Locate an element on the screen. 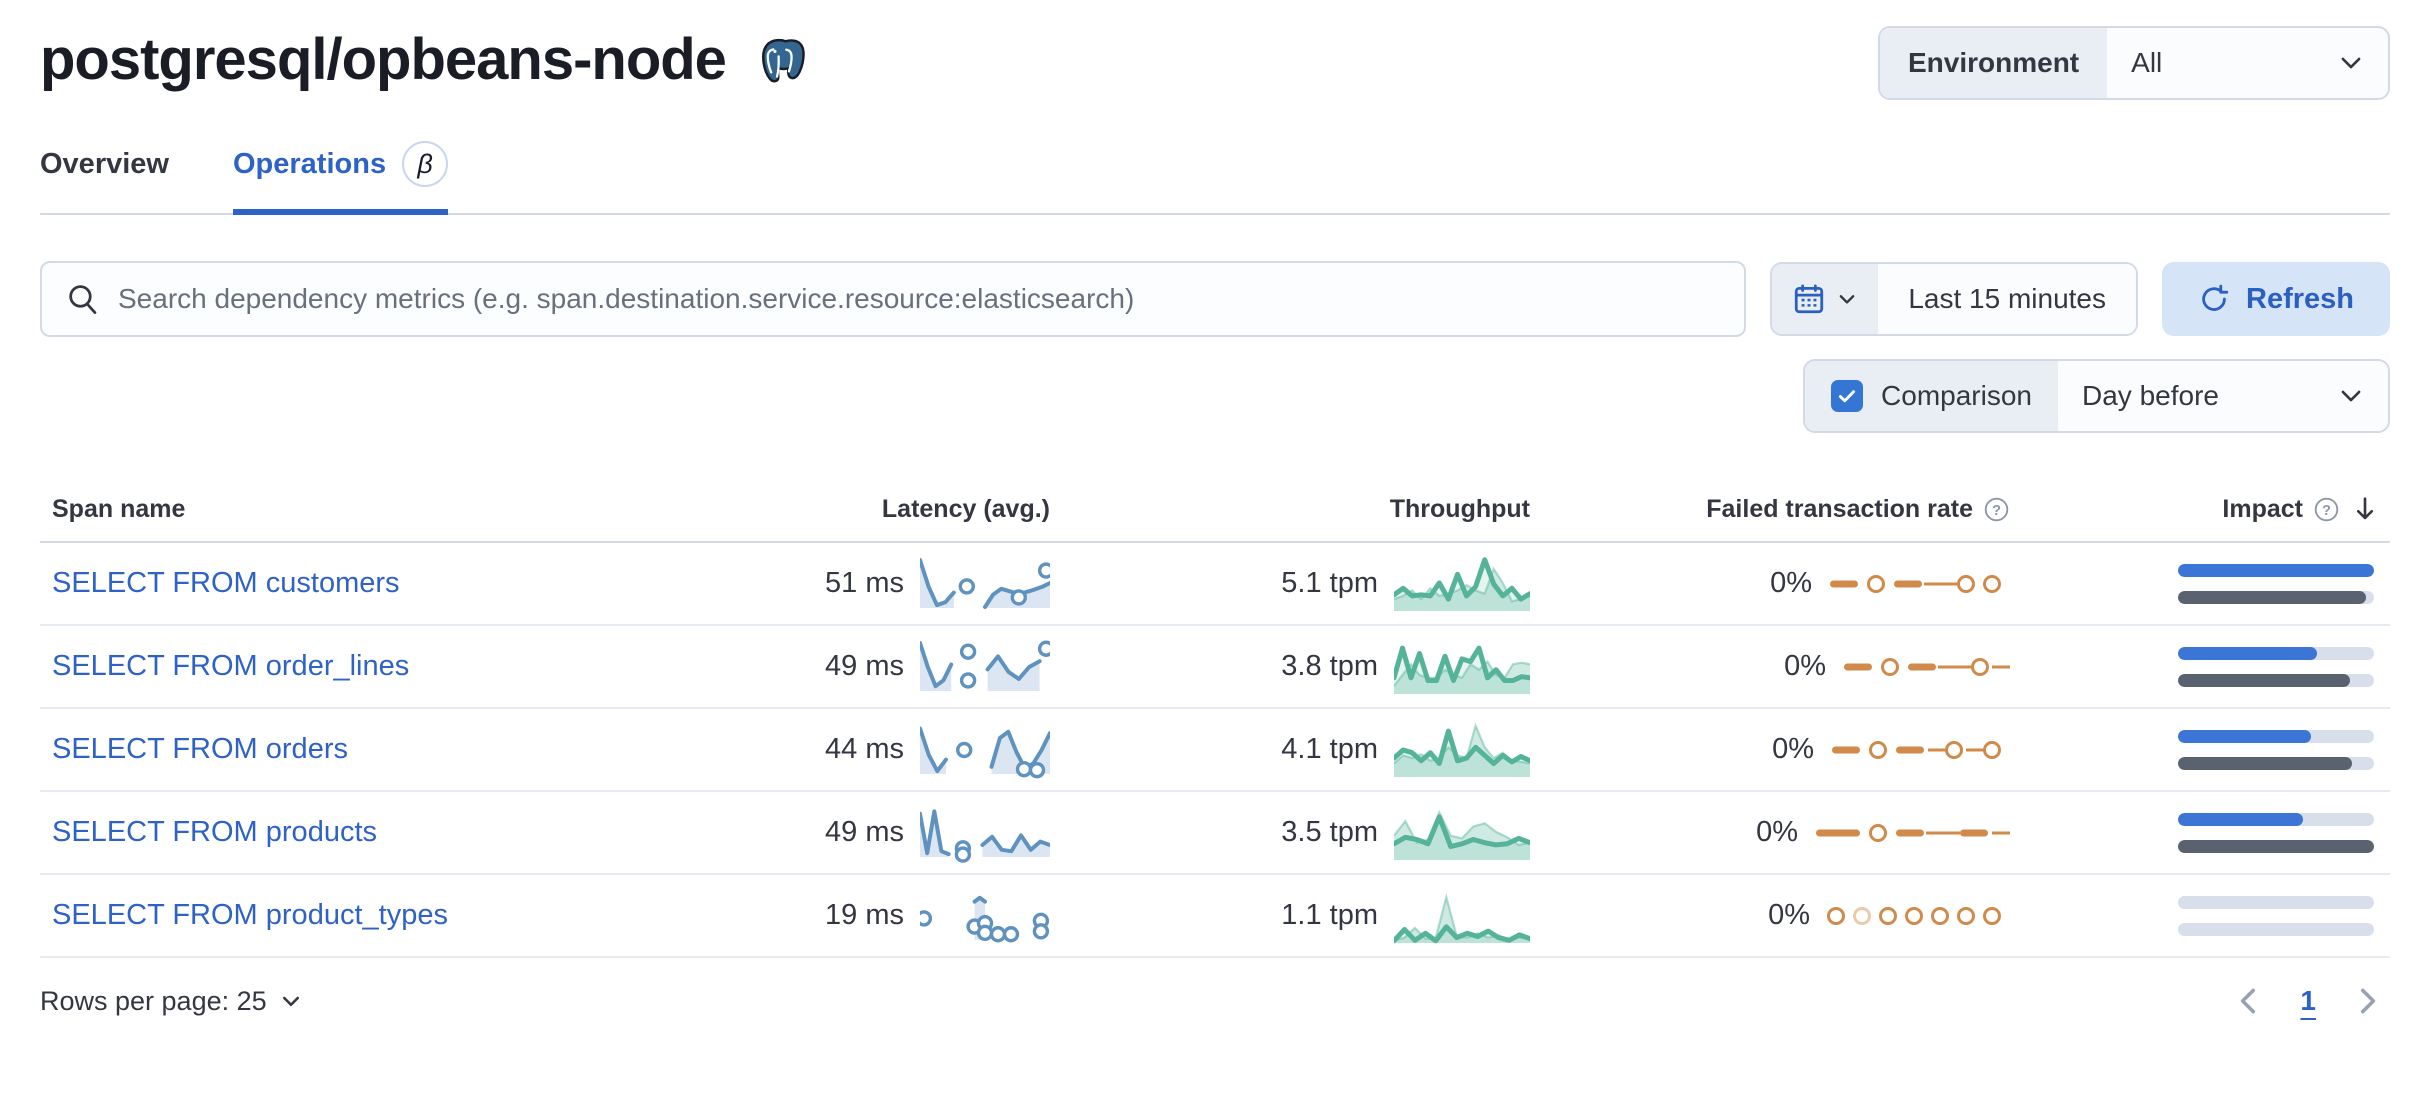 Image resolution: width=2430 pixels, height=1104 pixels. span-name-link: SELECT FROM orders is located at coordinates (200, 749).